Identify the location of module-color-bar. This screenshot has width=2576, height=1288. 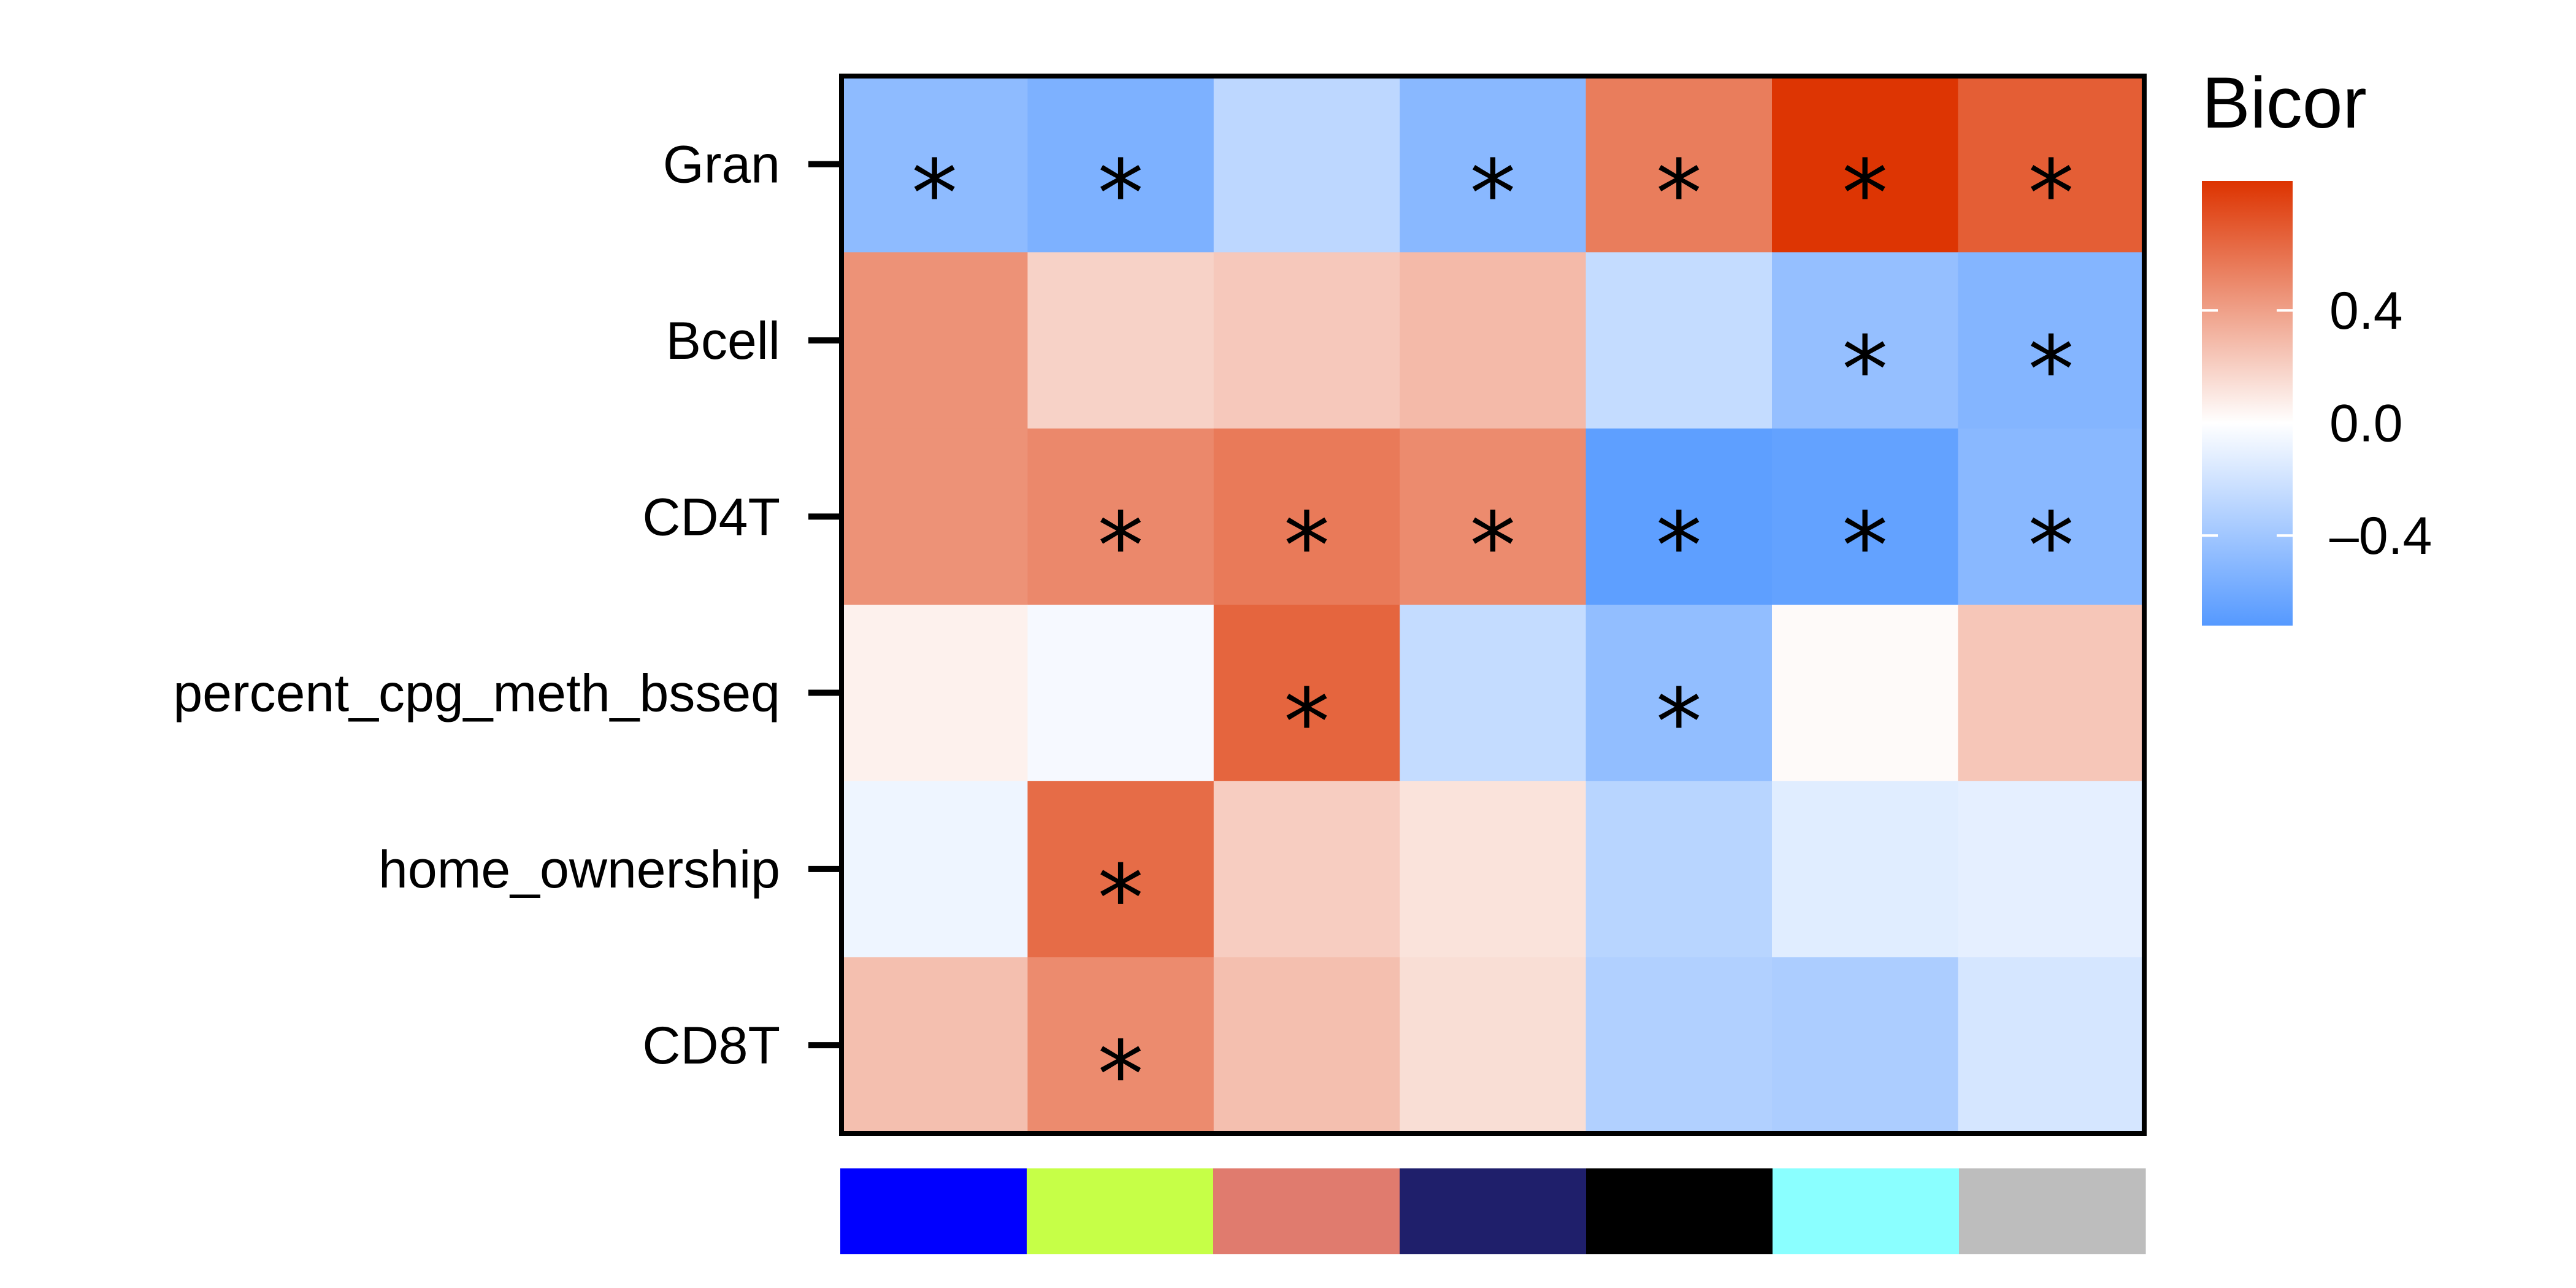
(1493, 1211).